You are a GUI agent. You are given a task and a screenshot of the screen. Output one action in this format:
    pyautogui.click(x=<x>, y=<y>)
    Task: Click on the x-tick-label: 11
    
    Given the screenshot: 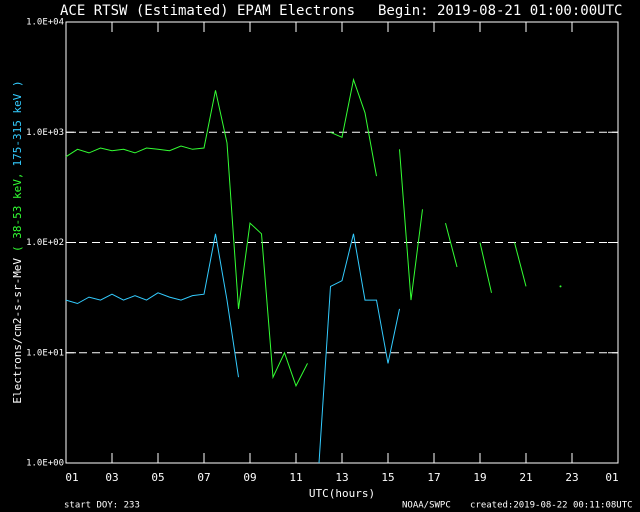 What is the action you would take?
    pyautogui.click(x=295, y=477)
    